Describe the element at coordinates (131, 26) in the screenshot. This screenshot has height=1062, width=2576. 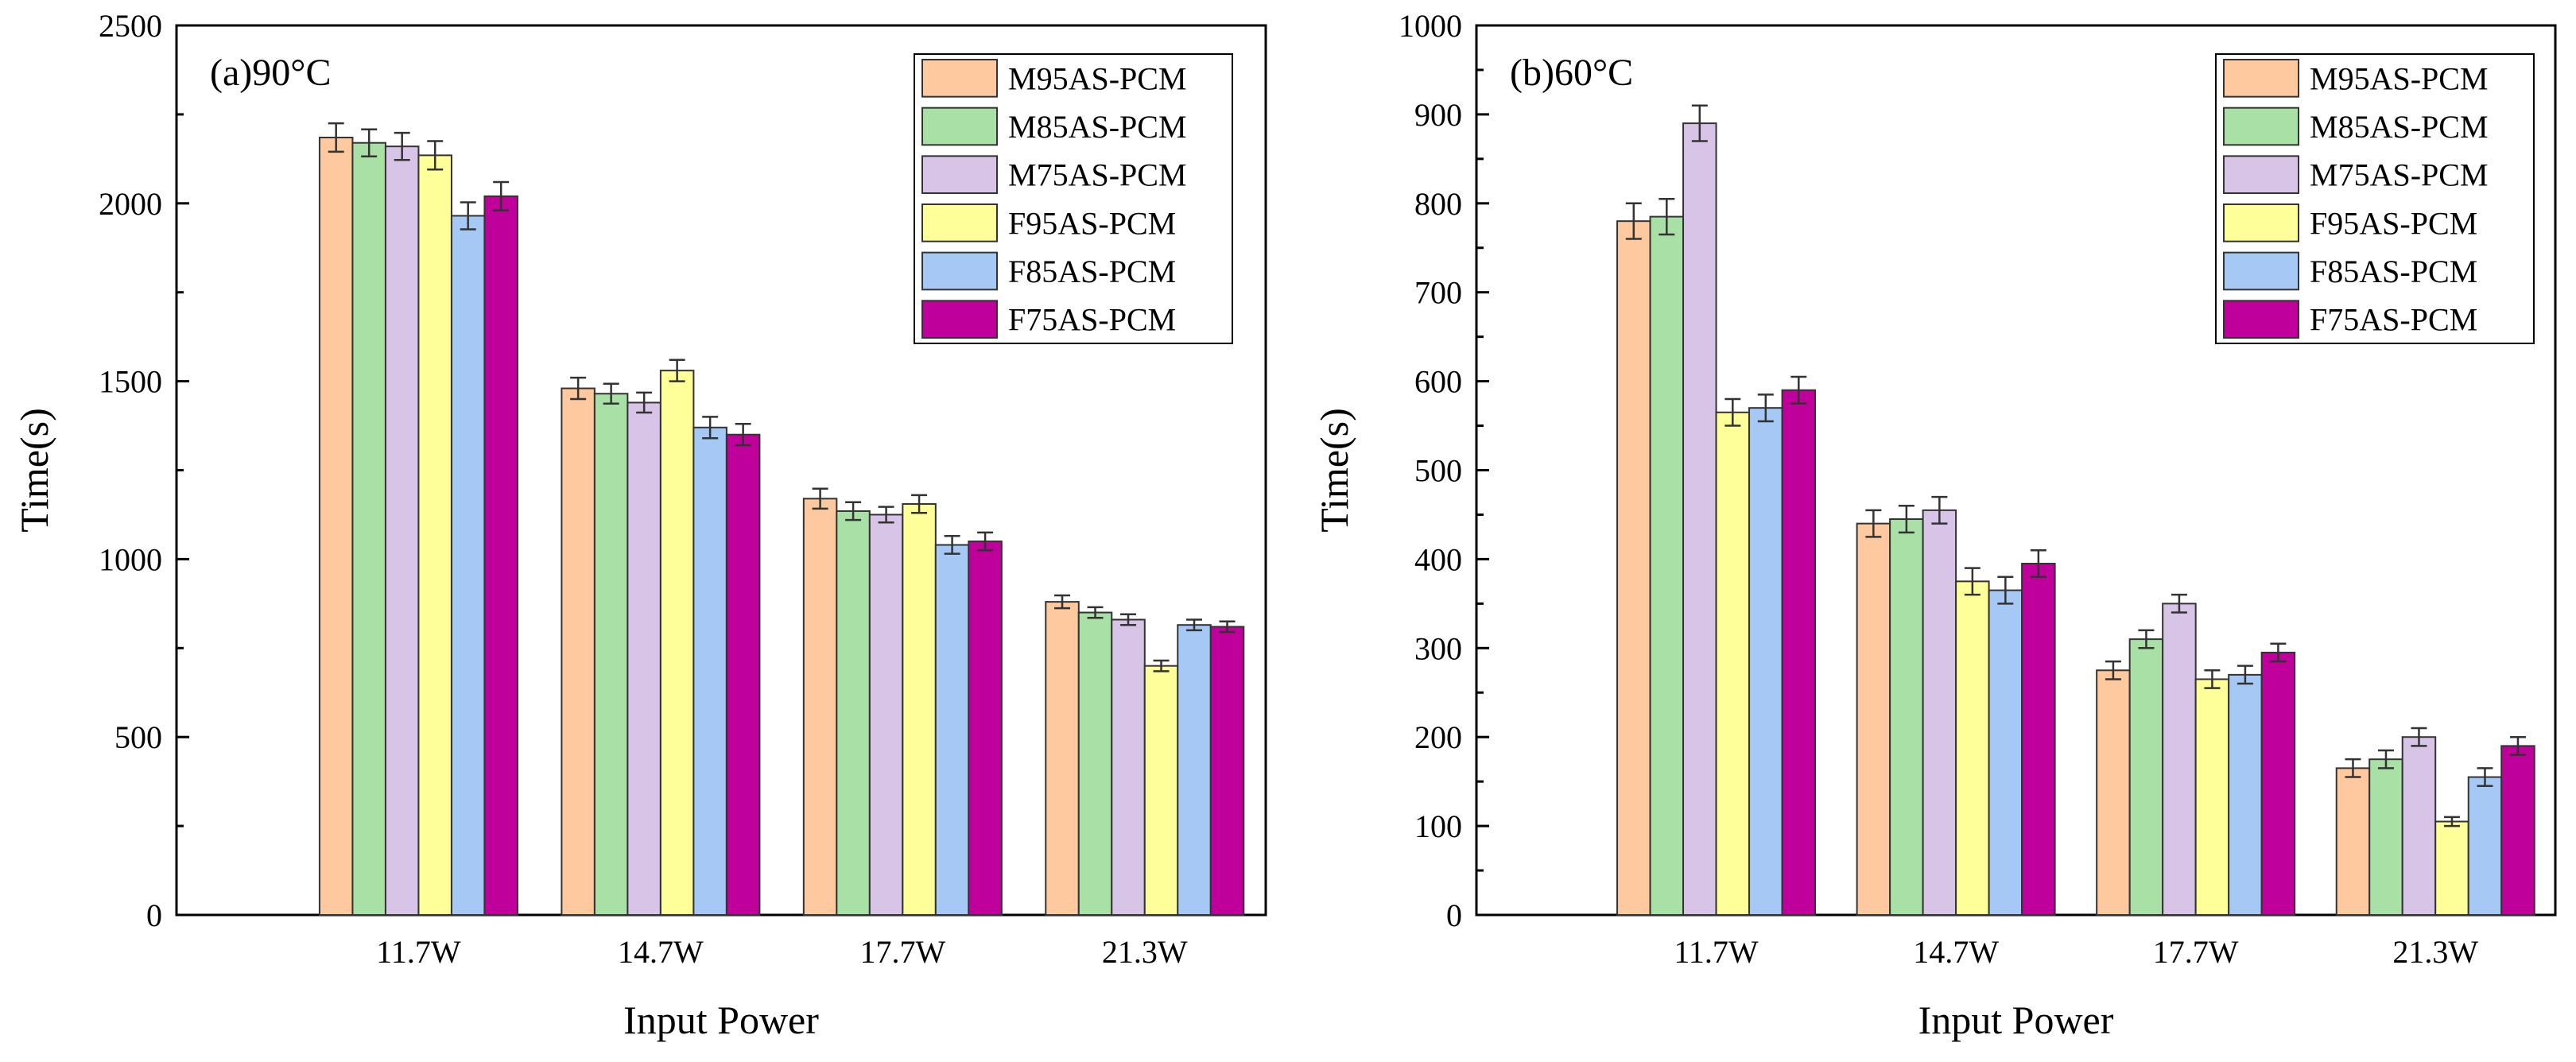
I see `y-tick-label: 2500` at that location.